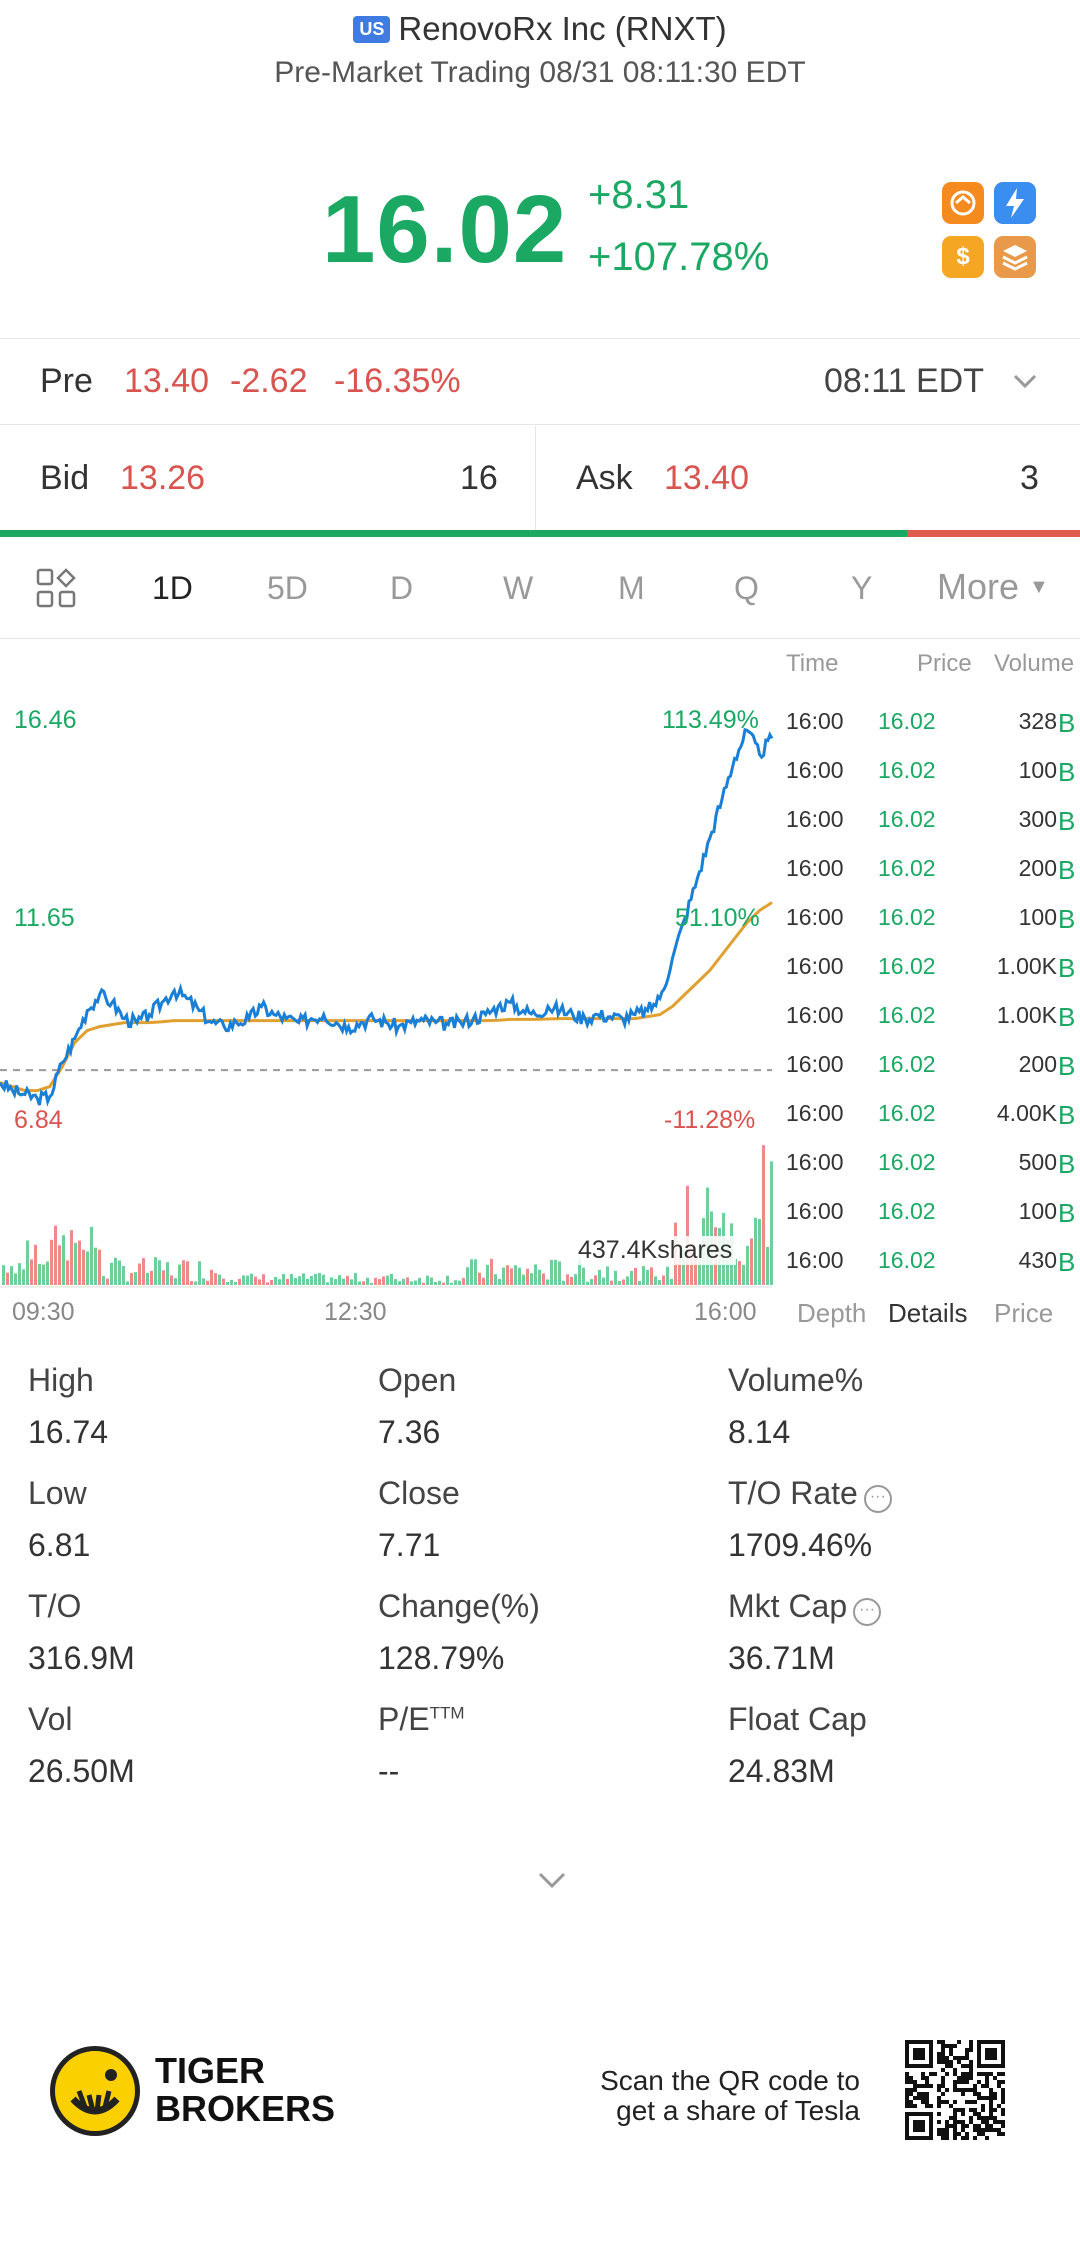 This screenshot has height=2259, width=1080. I want to click on x-tick-end: 16:00, so click(725, 1312).